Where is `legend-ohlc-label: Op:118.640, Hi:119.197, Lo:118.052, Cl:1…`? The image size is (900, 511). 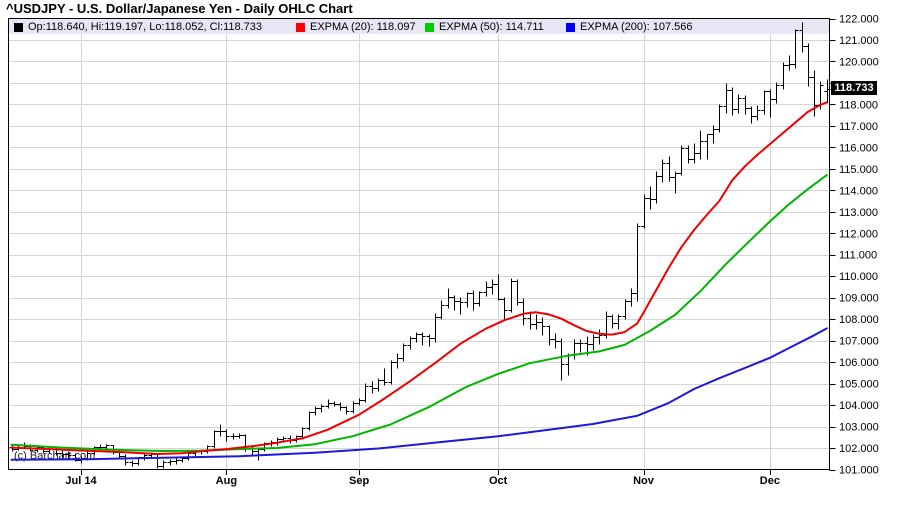
legend-ohlc-label: Op:118.640, Hi:119.197, Lo:118.052, Cl:1… is located at coordinates (145, 27).